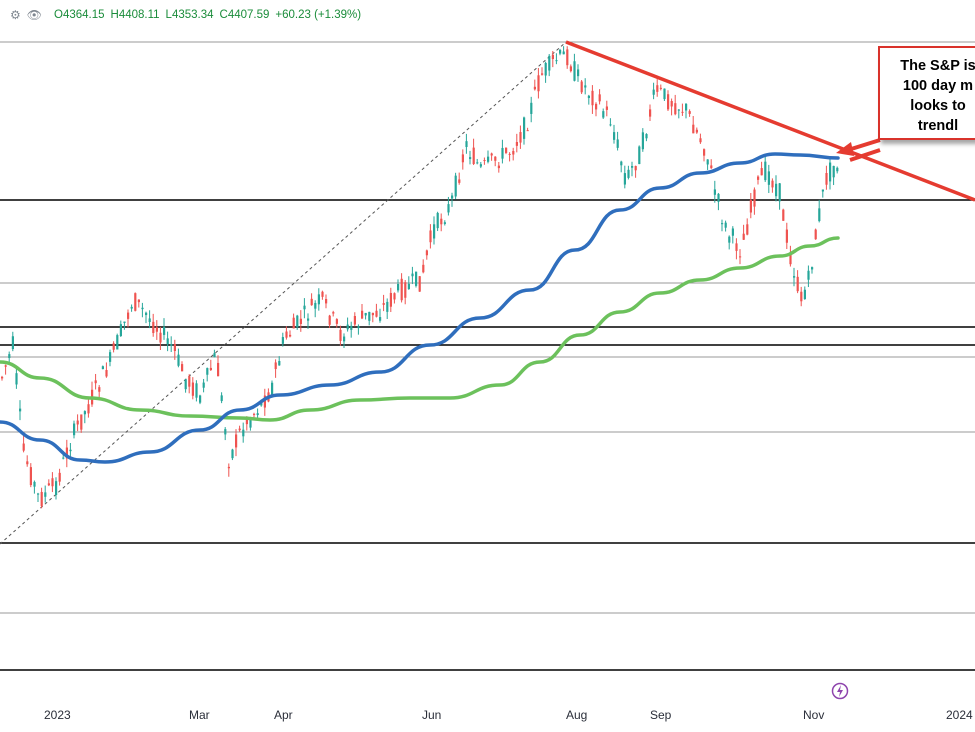  What do you see at coordinates (661, 715) in the screenshot?
I see `x-tick-label: Sep` at bounding box center [661, 715].